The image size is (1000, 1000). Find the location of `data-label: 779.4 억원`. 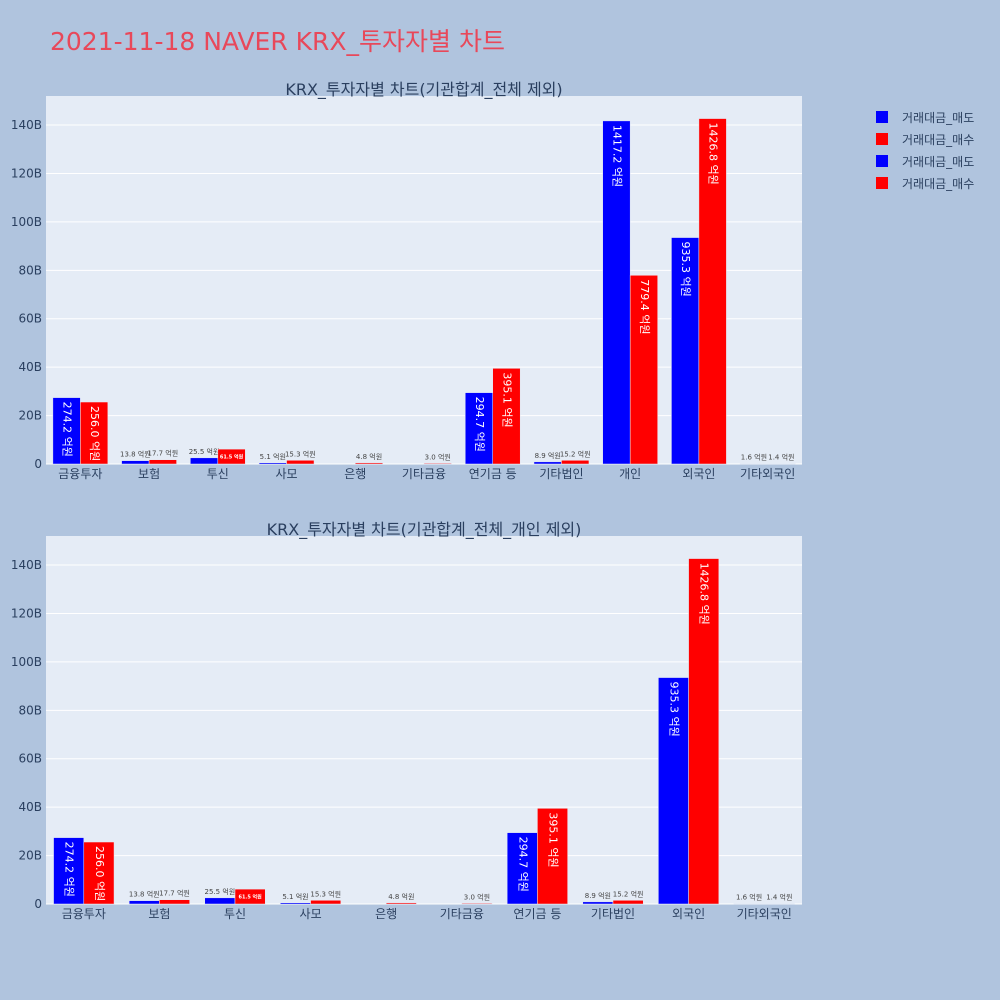

data-label: 779.4 억원 is located at coordinates (644, 306).